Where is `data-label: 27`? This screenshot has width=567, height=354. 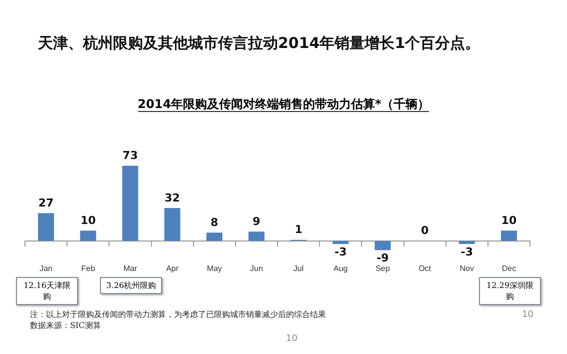 data-label: 27 is located at coordinates (46, 203).